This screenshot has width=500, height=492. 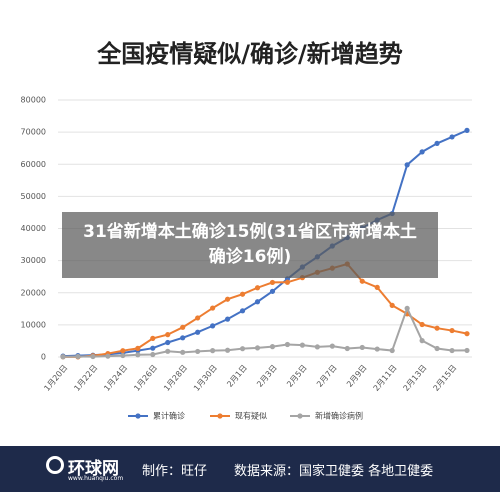 I want to click on series-line, so click(x=265, y=331).